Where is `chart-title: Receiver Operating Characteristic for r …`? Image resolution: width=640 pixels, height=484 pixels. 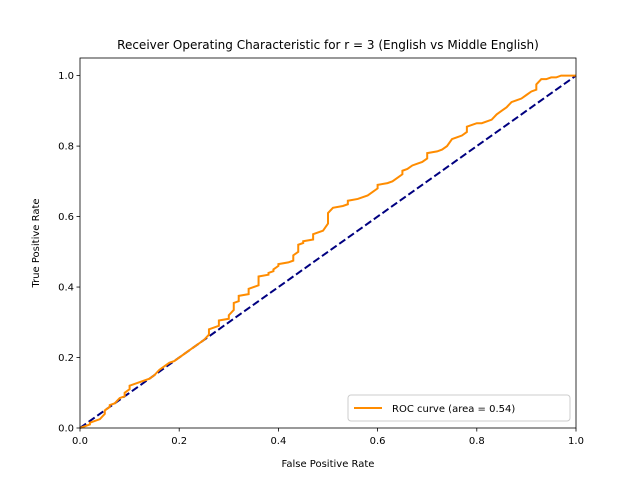 chart-title: Receiver Operating Characteristic for r … is located at coordinates (328, 45).